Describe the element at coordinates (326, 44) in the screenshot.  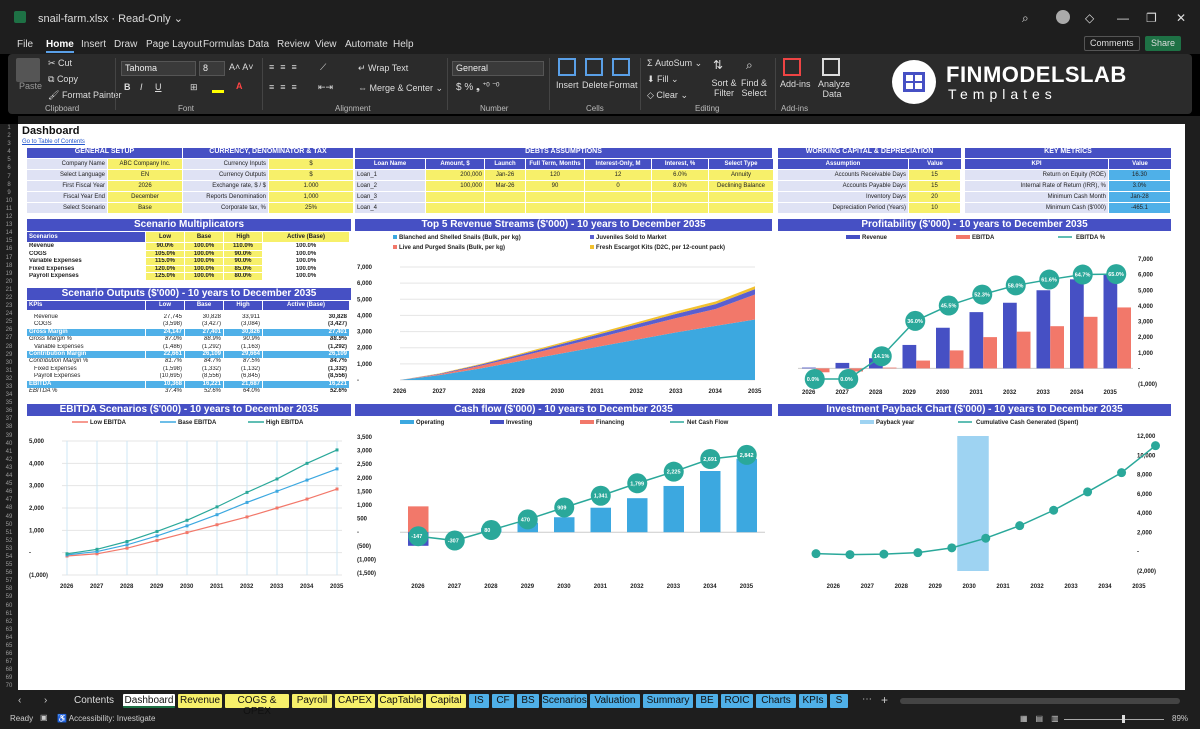
I see `menu-view: View` at that location.